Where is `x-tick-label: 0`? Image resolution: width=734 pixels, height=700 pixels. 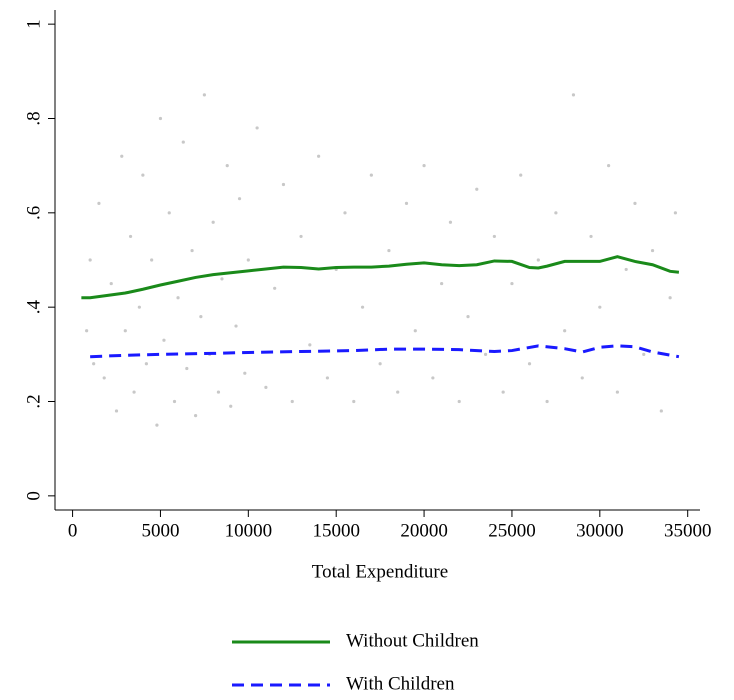 x-tick-label: 0 is located at coordinates (73, 530).